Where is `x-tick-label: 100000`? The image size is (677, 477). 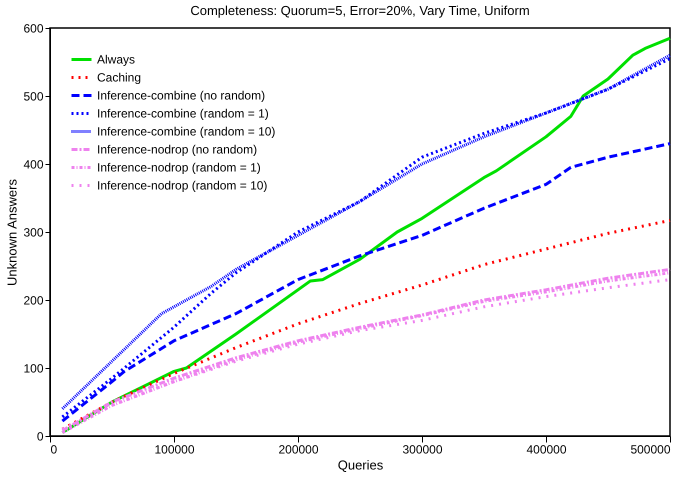
x-tick-label: 100000 is located at coordinates (174, 449).